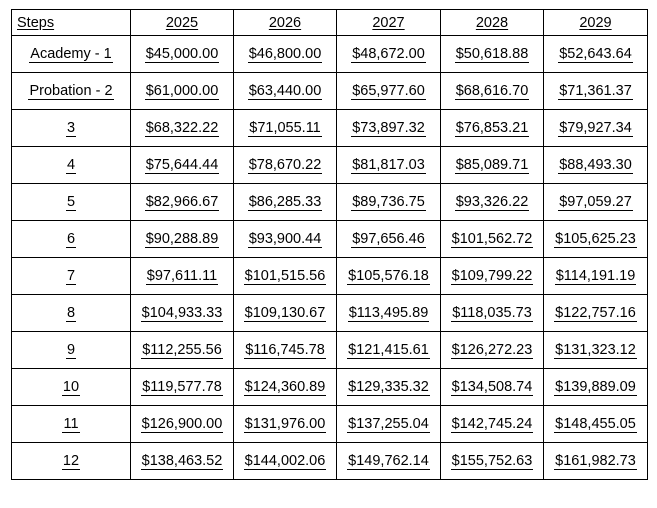 The height and width of the screenshot is (508, 657). What do you see at coordinates (71, 424) in the screenshot?
I see `step-cell: 11` at bounding box center [71, 424].